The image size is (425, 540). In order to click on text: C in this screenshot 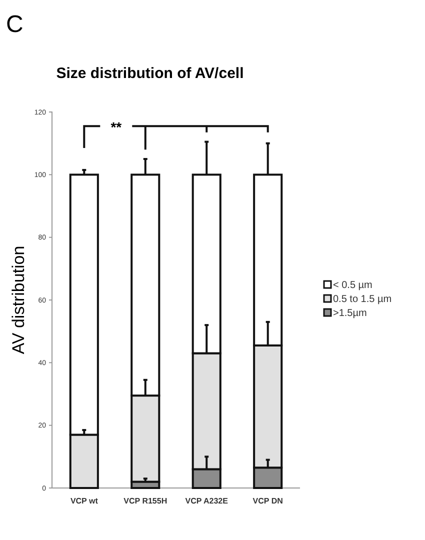, I will do `click(15, 24)`.